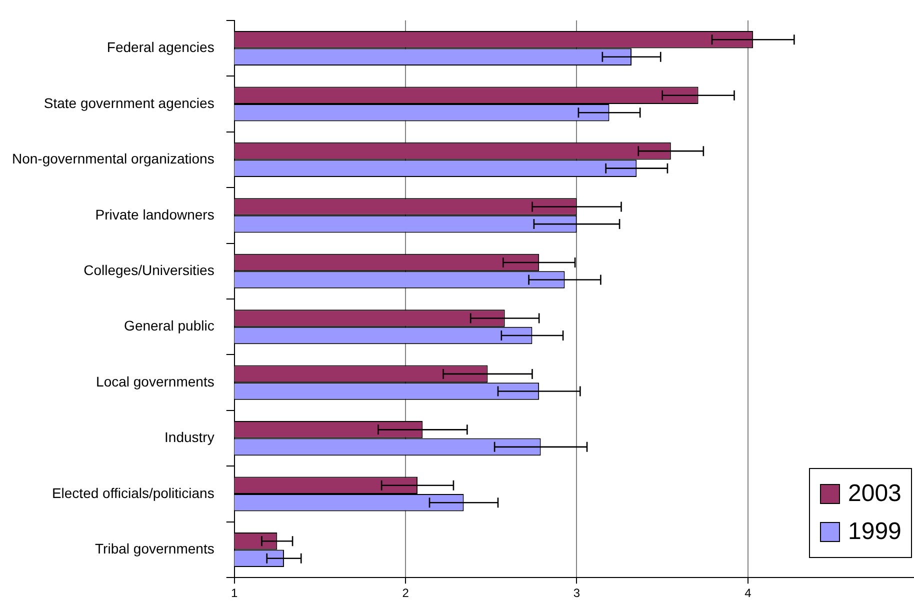 The height and width of the screenshot is (608, 914). Describe the element at coordinates (576, 593) in the screenshot. I see `x-tick-label: 3` at that location.